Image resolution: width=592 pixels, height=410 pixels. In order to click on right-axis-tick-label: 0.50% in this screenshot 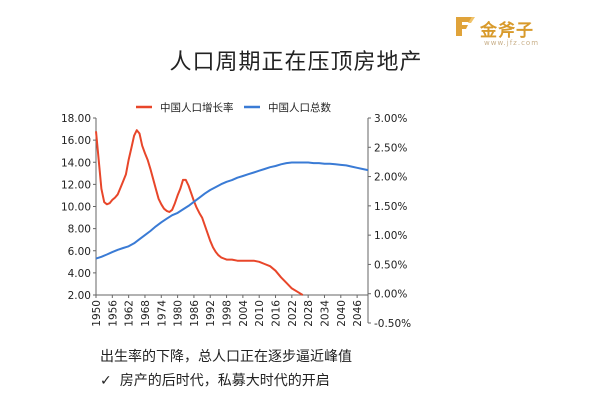, I will do `click(390, 265)`.